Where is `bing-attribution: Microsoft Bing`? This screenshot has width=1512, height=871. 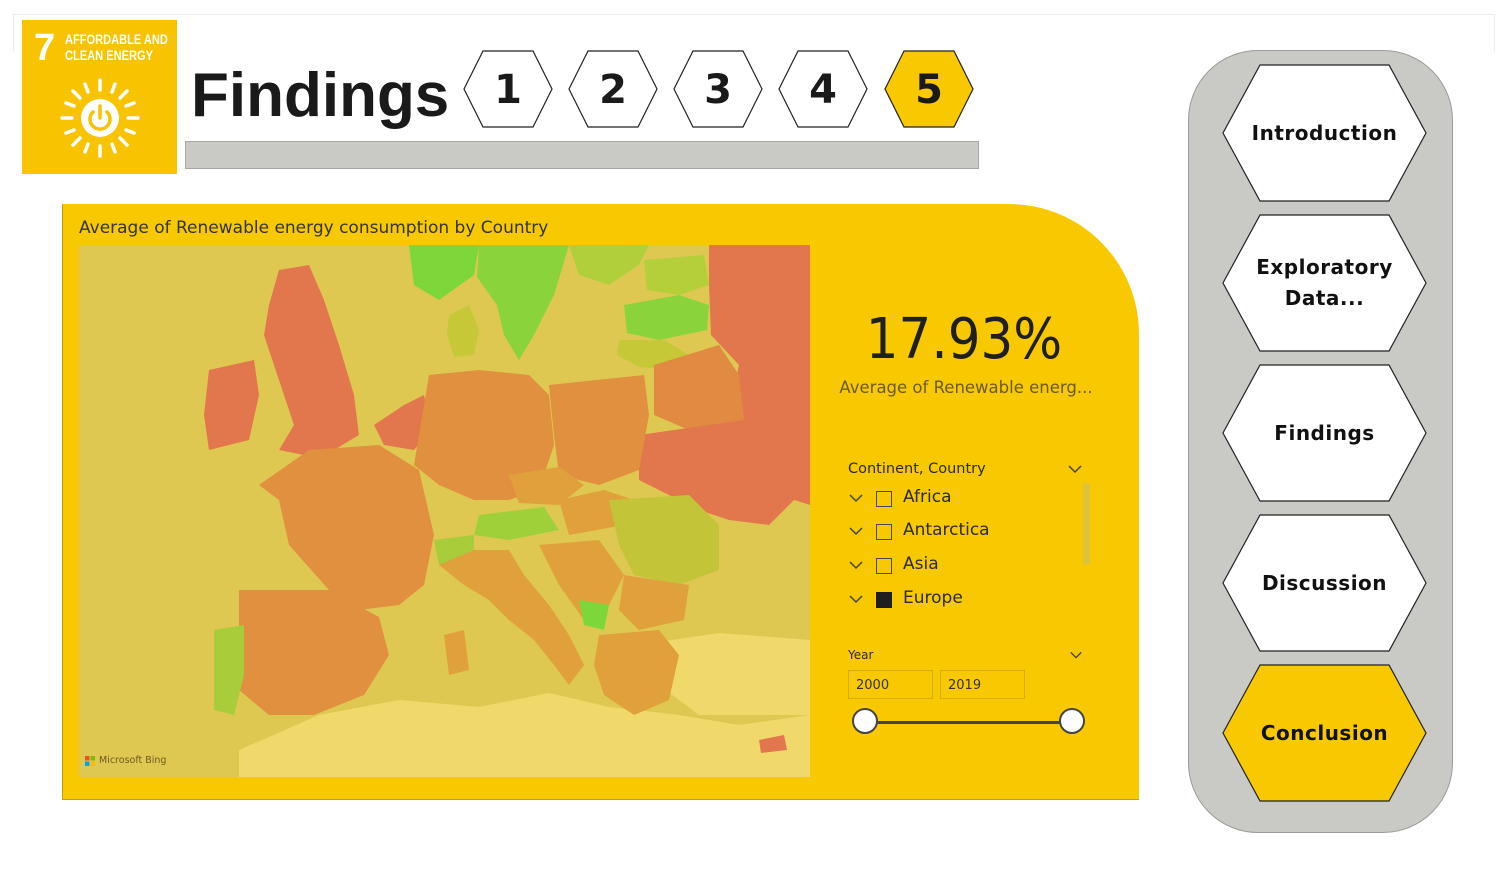 bing-attribution: Microsoft Bing is located at coordinates (125, 760).